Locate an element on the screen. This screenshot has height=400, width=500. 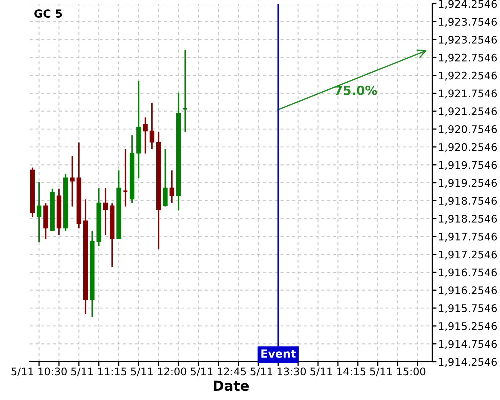
x-tick-label: 5/11 12:00 is located at coordinates (159, 372).